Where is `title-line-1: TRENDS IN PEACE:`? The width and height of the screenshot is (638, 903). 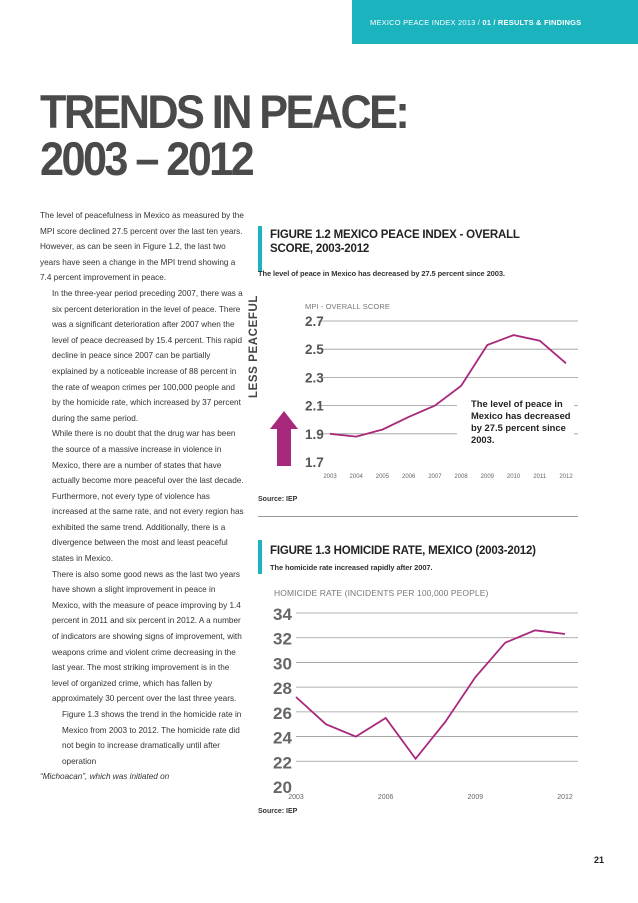 title-line-1: TRENDS IN PEACE: is located at coordinates (225, 111).